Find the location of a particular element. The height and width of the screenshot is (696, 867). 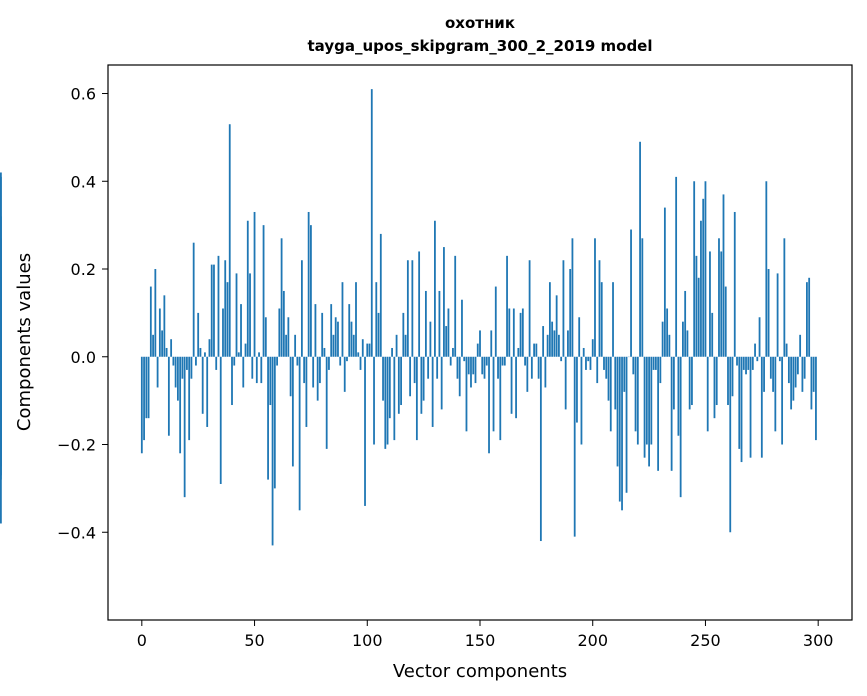

y-tick-label: −0.4 is located at coordinates (76, 532).